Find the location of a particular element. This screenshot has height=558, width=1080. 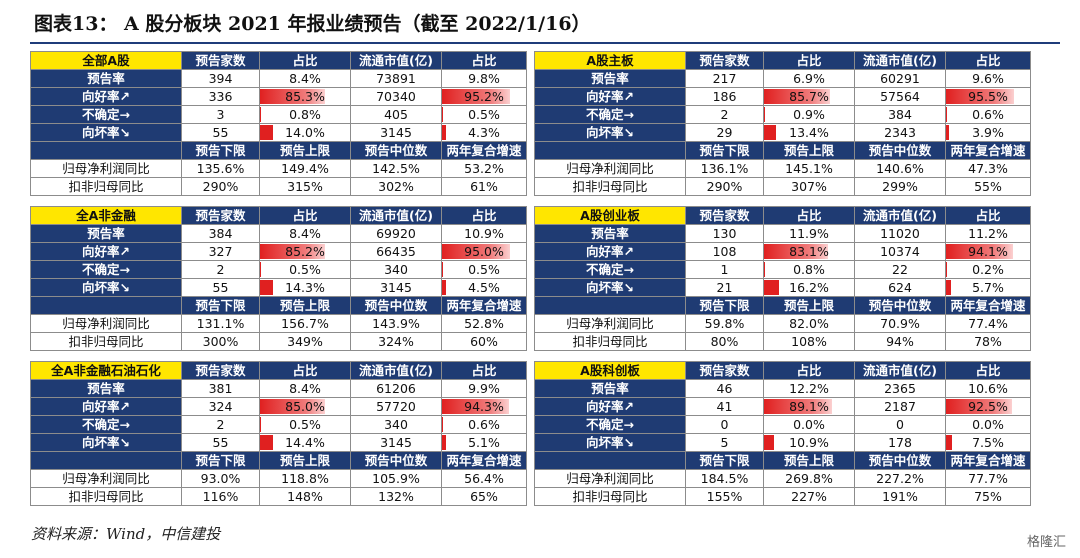

panel-name: A股主板 is located at coordinates (610, 60).